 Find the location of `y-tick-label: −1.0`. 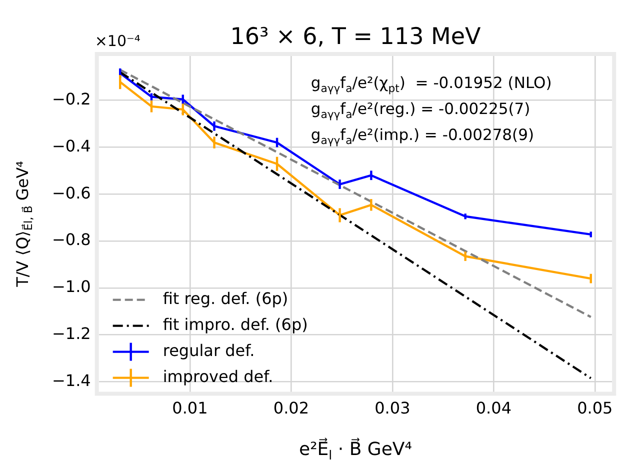

y-tick-label: −1.0 is located at coordinates (71, 286).